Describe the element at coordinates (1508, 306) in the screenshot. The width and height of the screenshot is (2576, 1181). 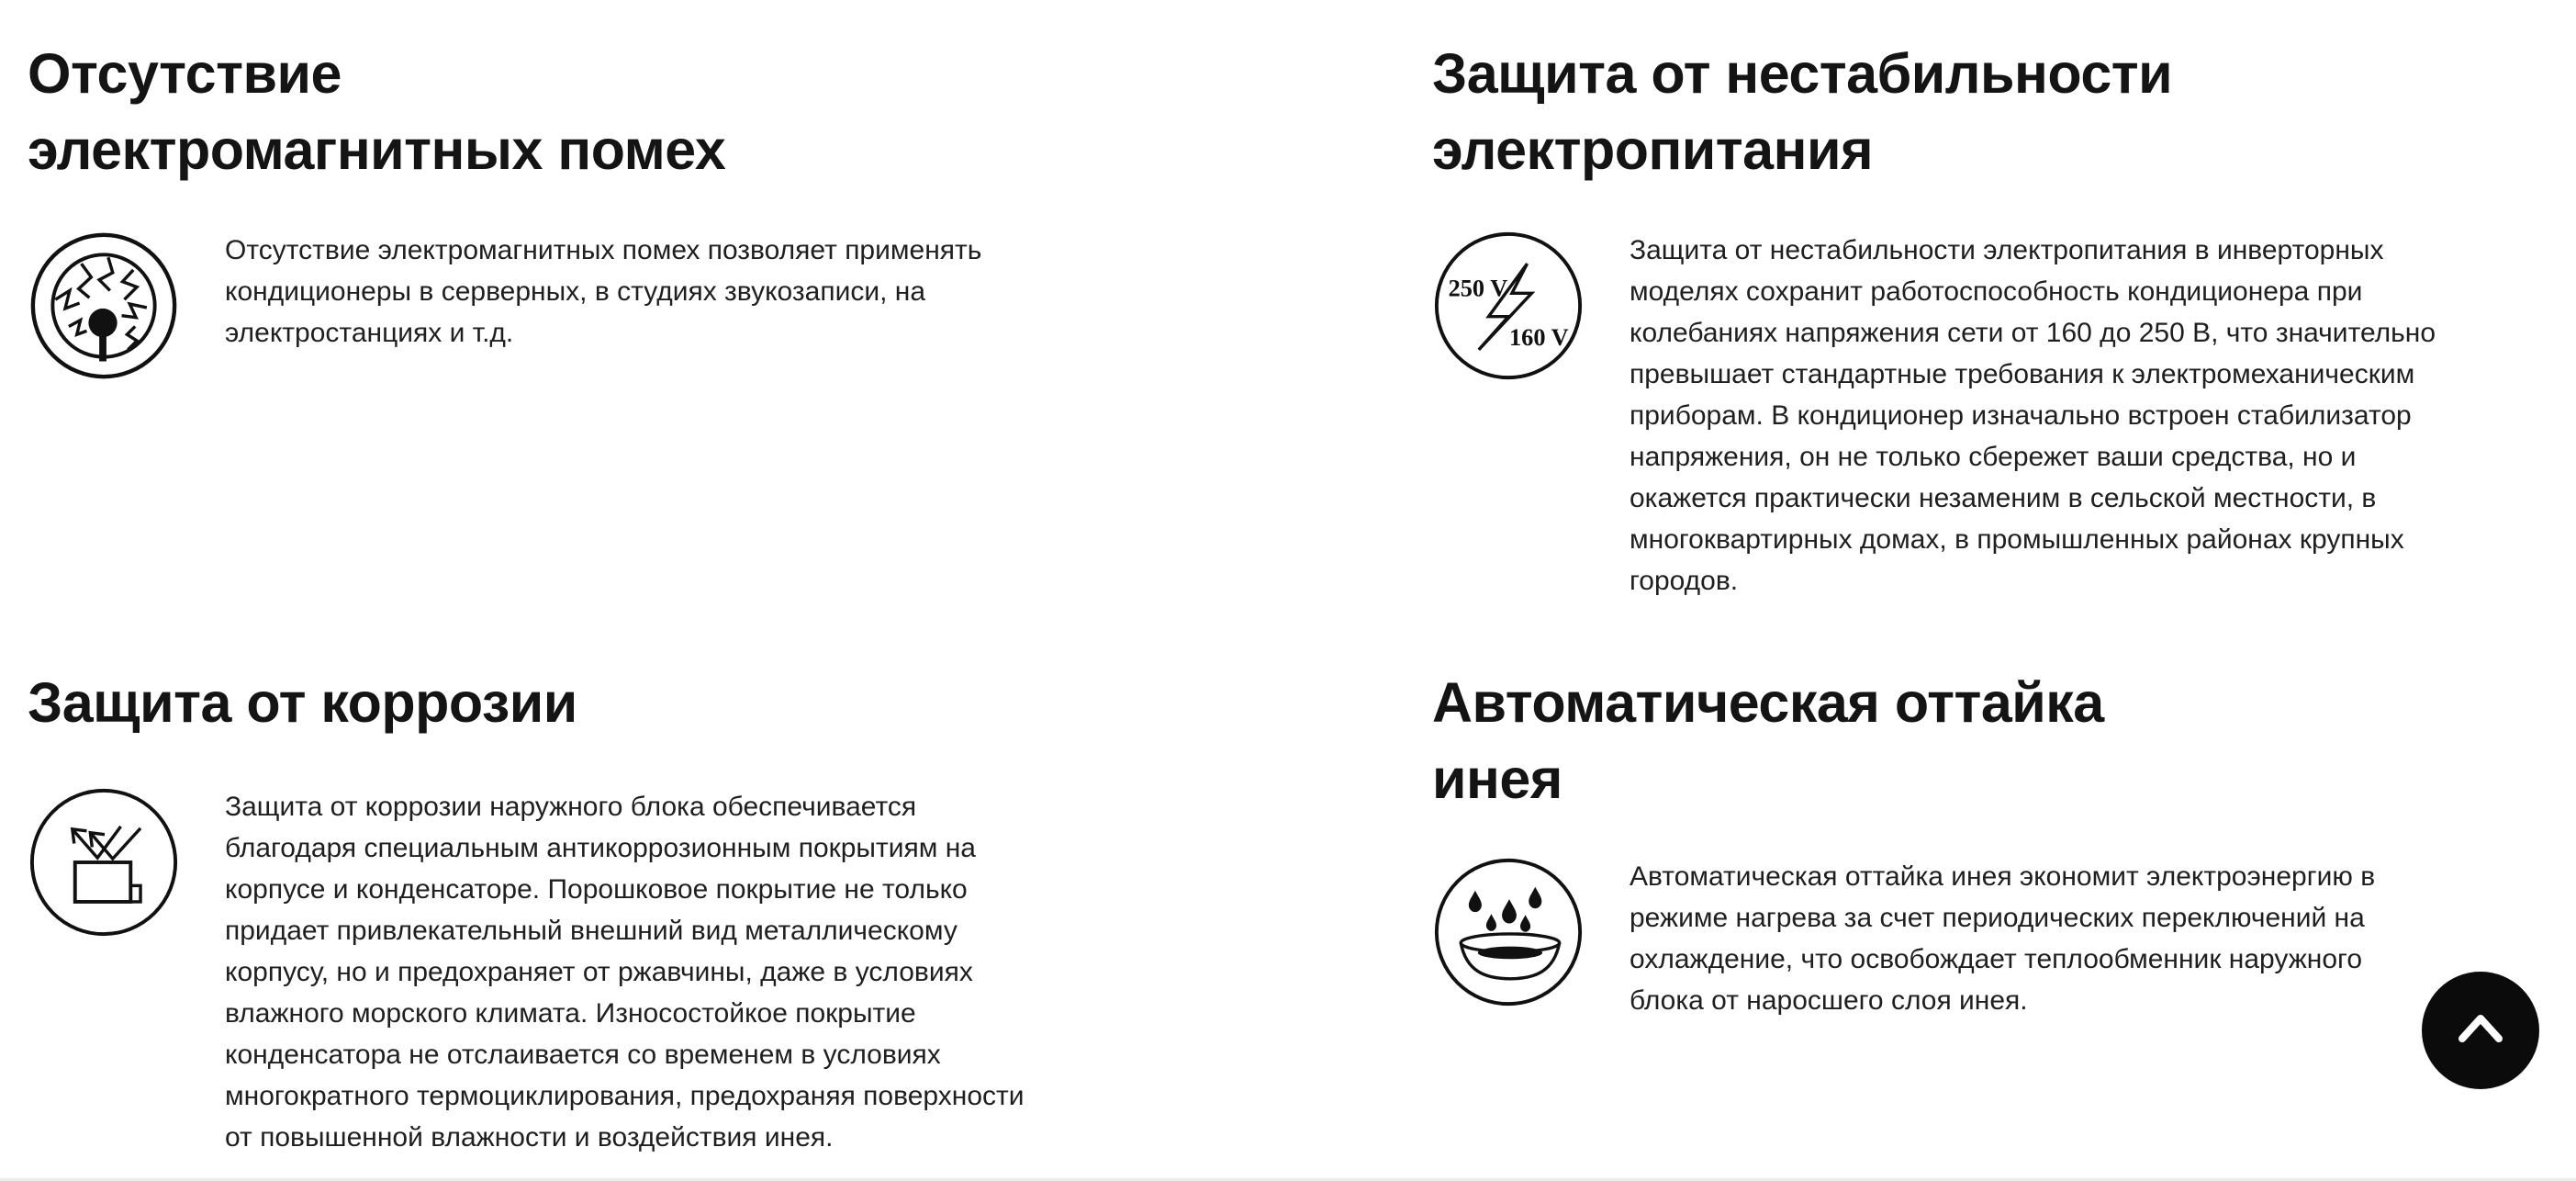
I see `voltage-stability-icon: 250 V 160 V` at that location.